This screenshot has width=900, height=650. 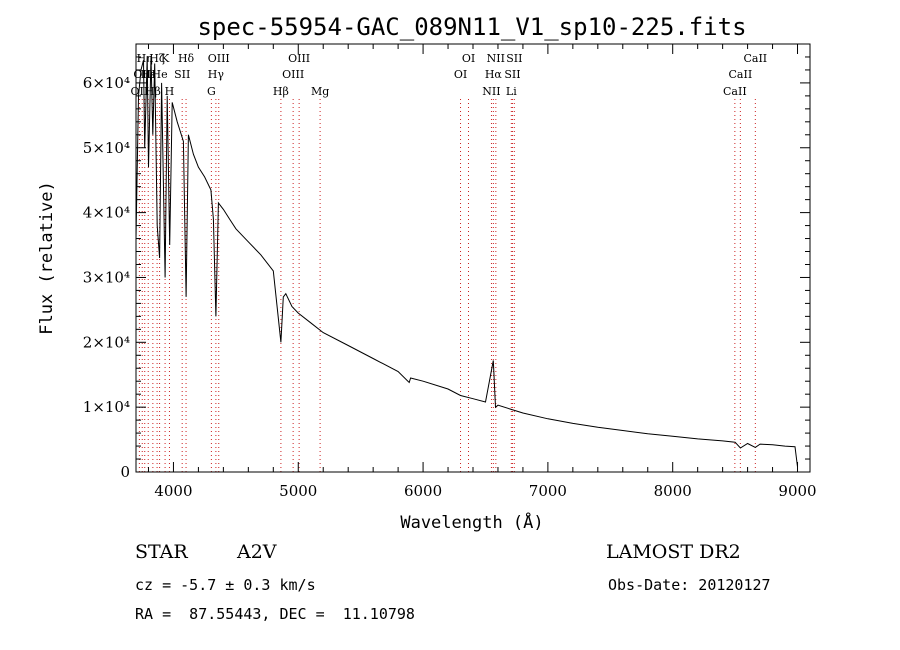 What do you see at coordinates (471, 27) in the screenshot?
I see `chart-title: spec-55954-GAC_089N11_V1_sp10-225.fits` at bounding box center [471, 27].